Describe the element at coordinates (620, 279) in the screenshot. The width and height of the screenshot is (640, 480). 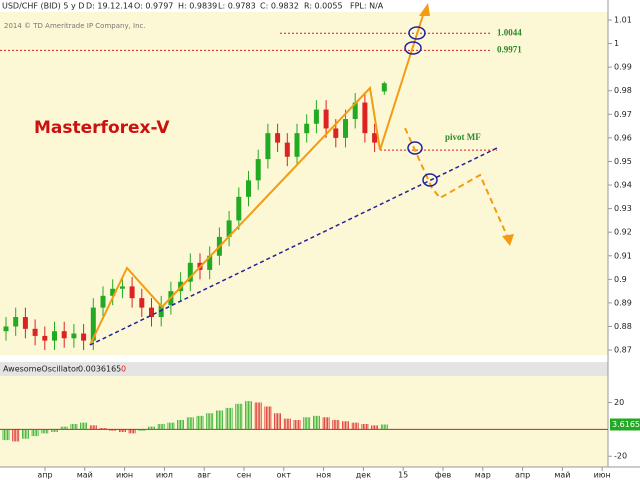
I see `y-tick-label: 0.9` at that location.